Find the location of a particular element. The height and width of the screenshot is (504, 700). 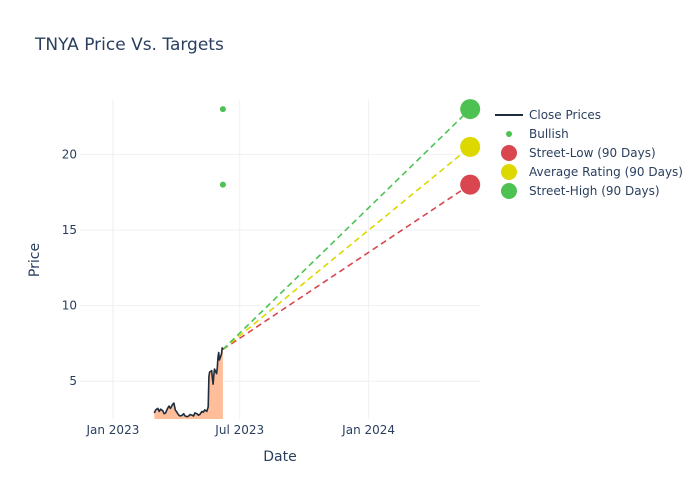

chart-title: TNYA Price Vs. Targets is located at coordinates (129, 45).